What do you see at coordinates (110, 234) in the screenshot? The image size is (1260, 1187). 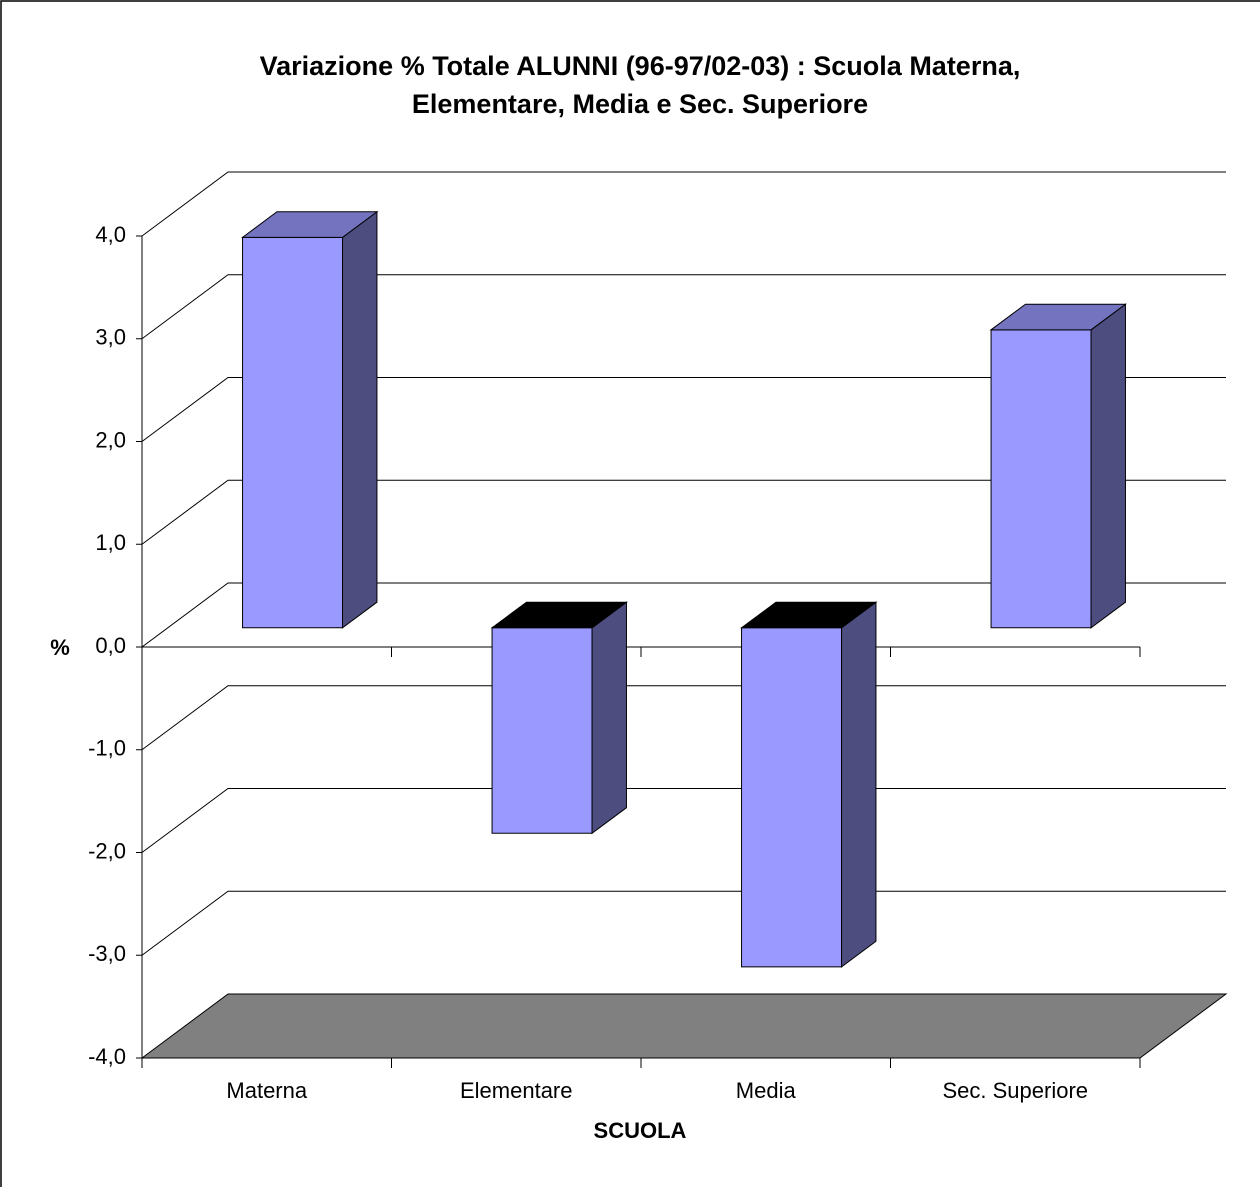 I see `y-tick-label: 4,0` at bounding box center [110, 234].